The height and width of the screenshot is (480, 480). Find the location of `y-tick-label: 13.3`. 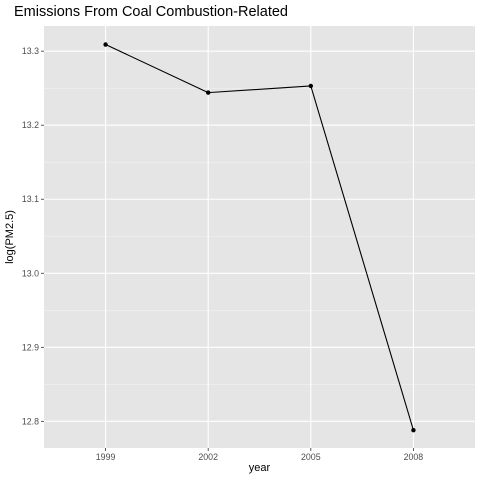

y-tick-label: 13.3 is located at coordinates (30, 51).